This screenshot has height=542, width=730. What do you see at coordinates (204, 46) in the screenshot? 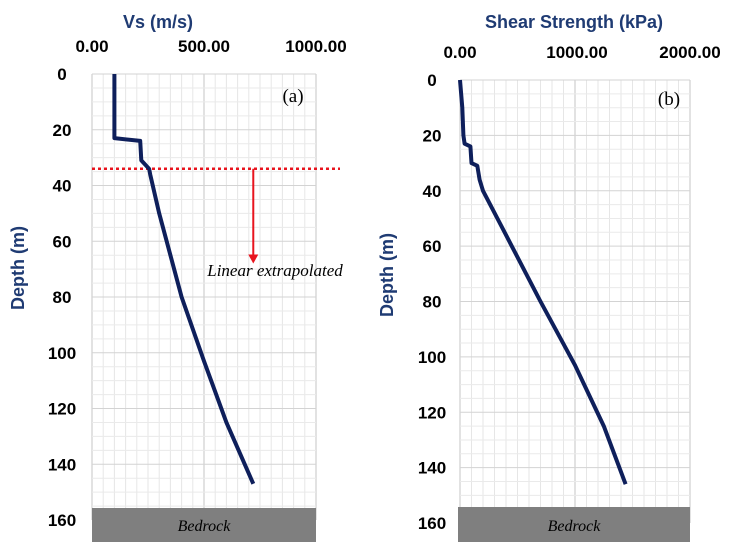
I see `x-tick-label: 500.00` at bounding box center [204, 46].